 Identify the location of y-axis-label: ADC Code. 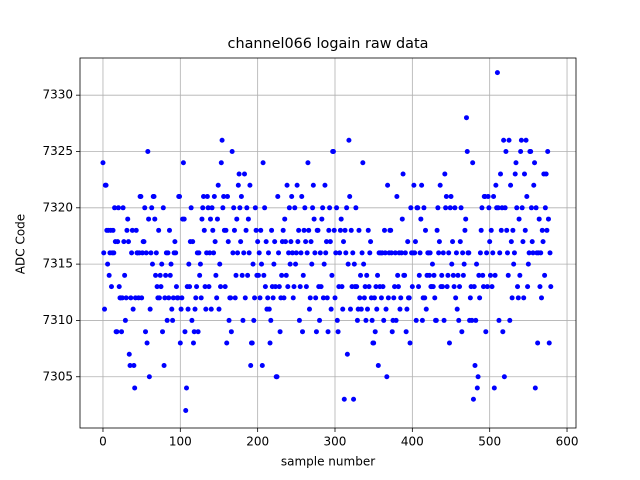
(21, 244).